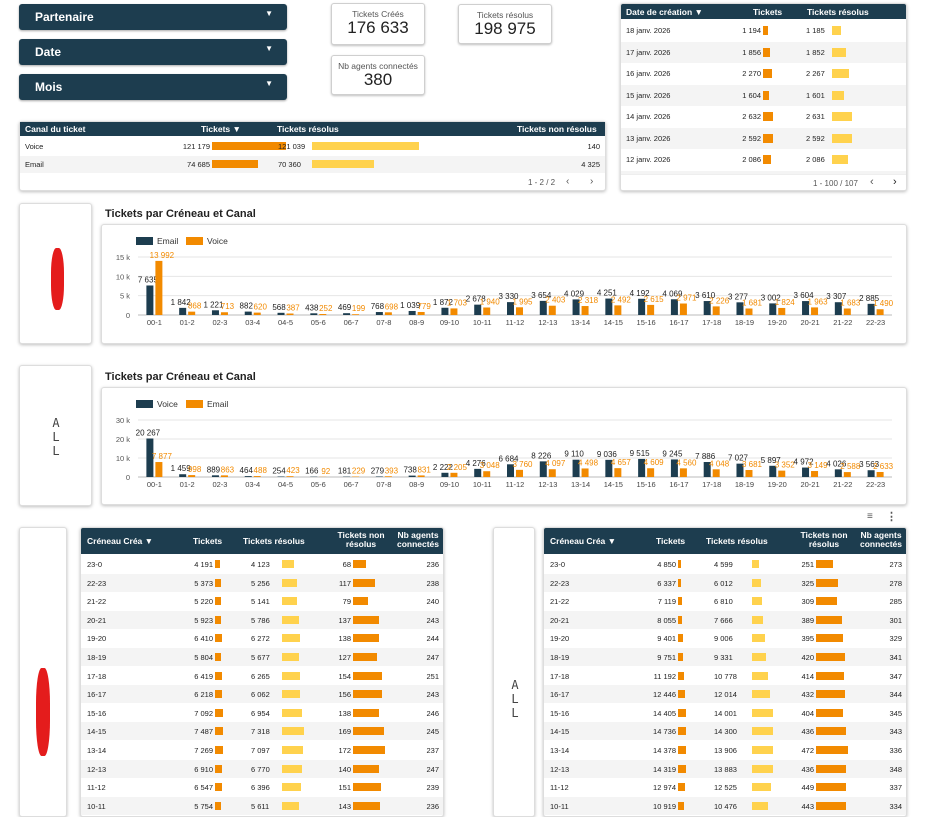  I want to click on filter-partenaire: Partenaire ▼, so click(153, 17).